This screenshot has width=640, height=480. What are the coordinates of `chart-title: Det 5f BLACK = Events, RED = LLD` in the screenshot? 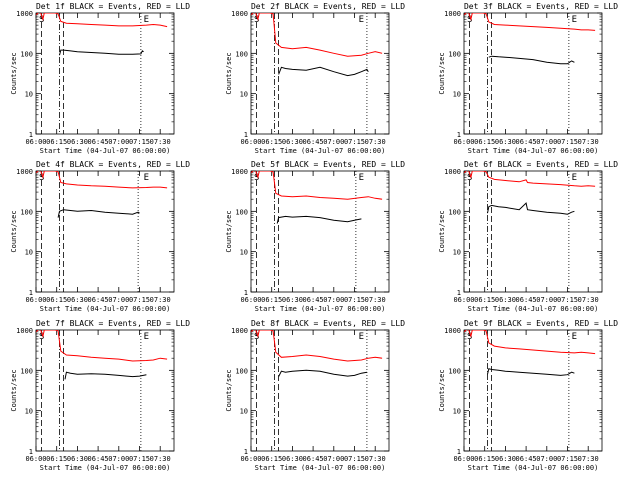 It's located at (328, 164).